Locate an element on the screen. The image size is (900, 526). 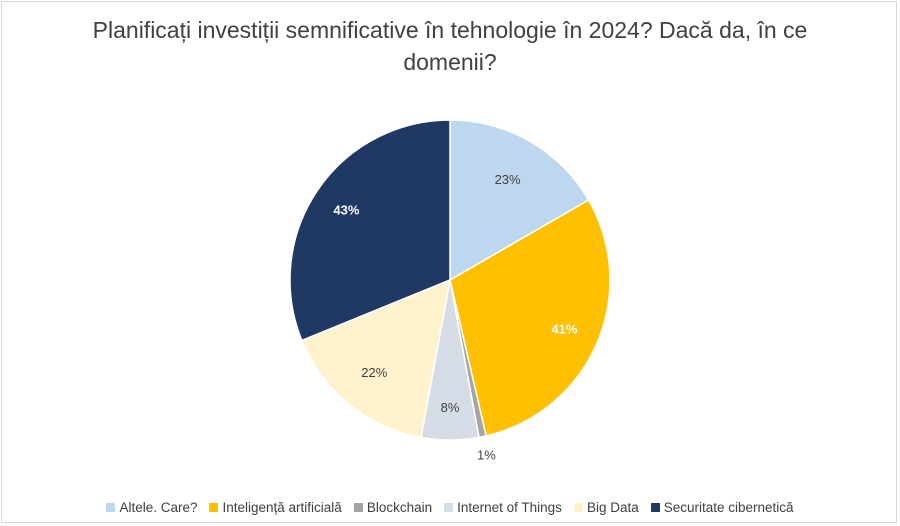
data-label-altele-care: 23% is located at coordinates (508, 179).